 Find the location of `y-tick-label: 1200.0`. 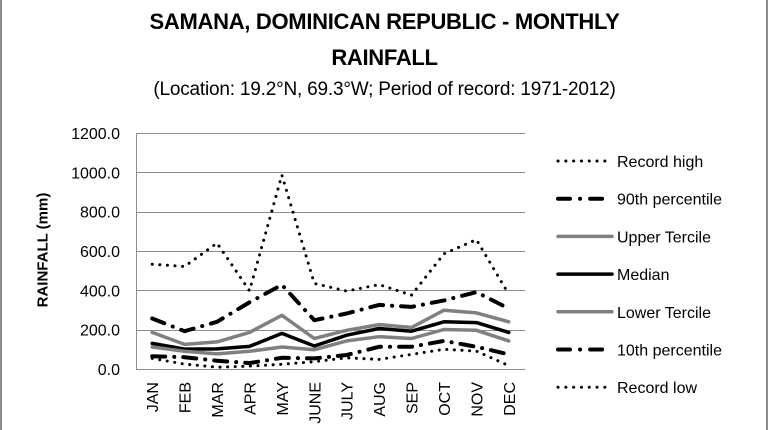

y-tick-label: 1200.0 is located at coordinates (95, 134).